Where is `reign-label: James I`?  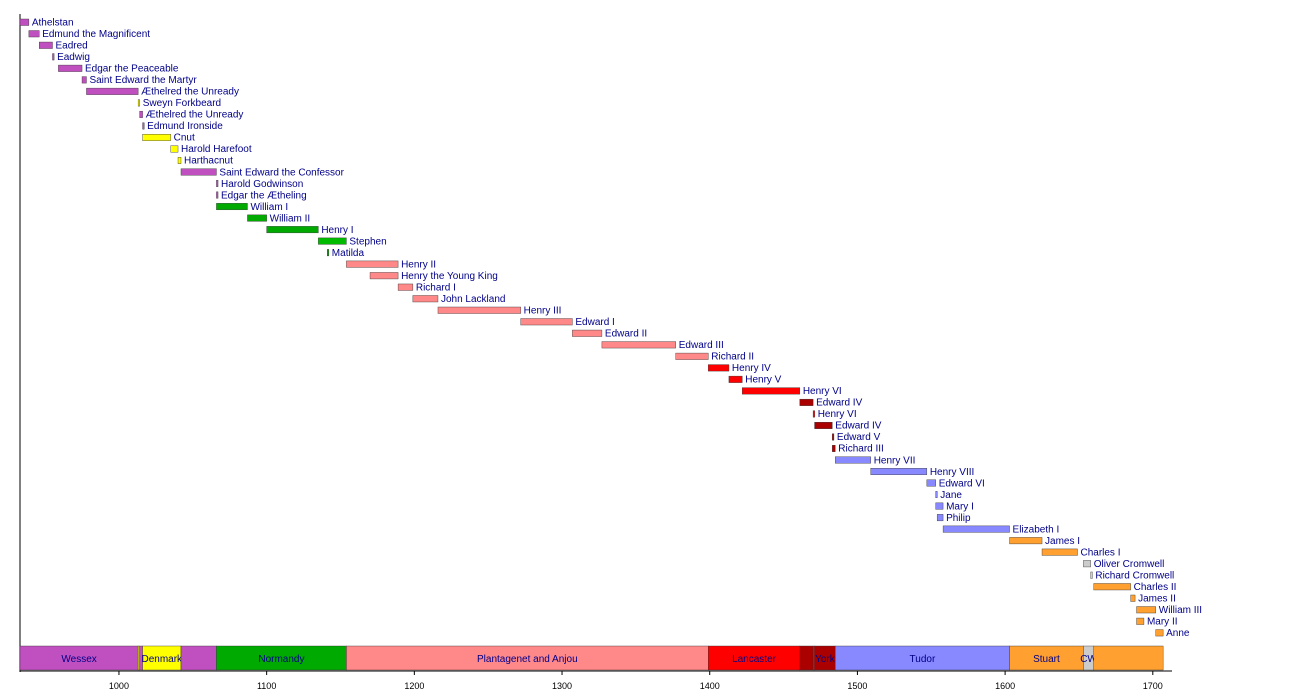
reign-label: James I is located at coordinates (1062, 541).